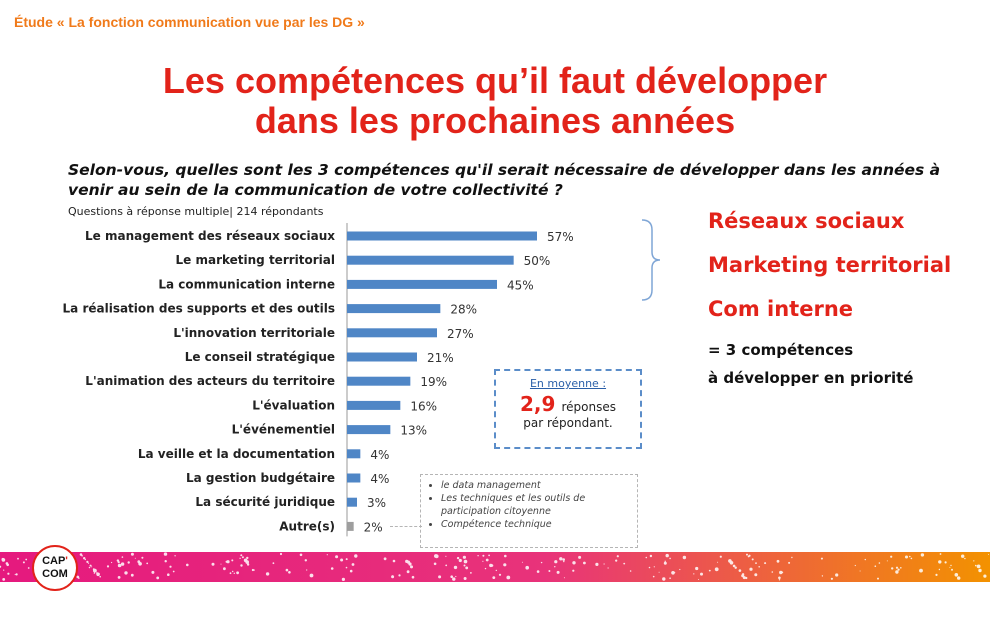 The height and width of the screenshot is (629, 990). I want to click on average-title: En moyenne :, so click(568, 383).